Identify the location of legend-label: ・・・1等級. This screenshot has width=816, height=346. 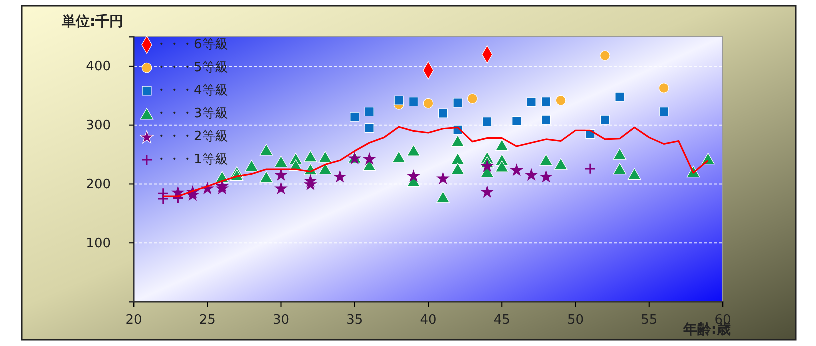
(191, 160).